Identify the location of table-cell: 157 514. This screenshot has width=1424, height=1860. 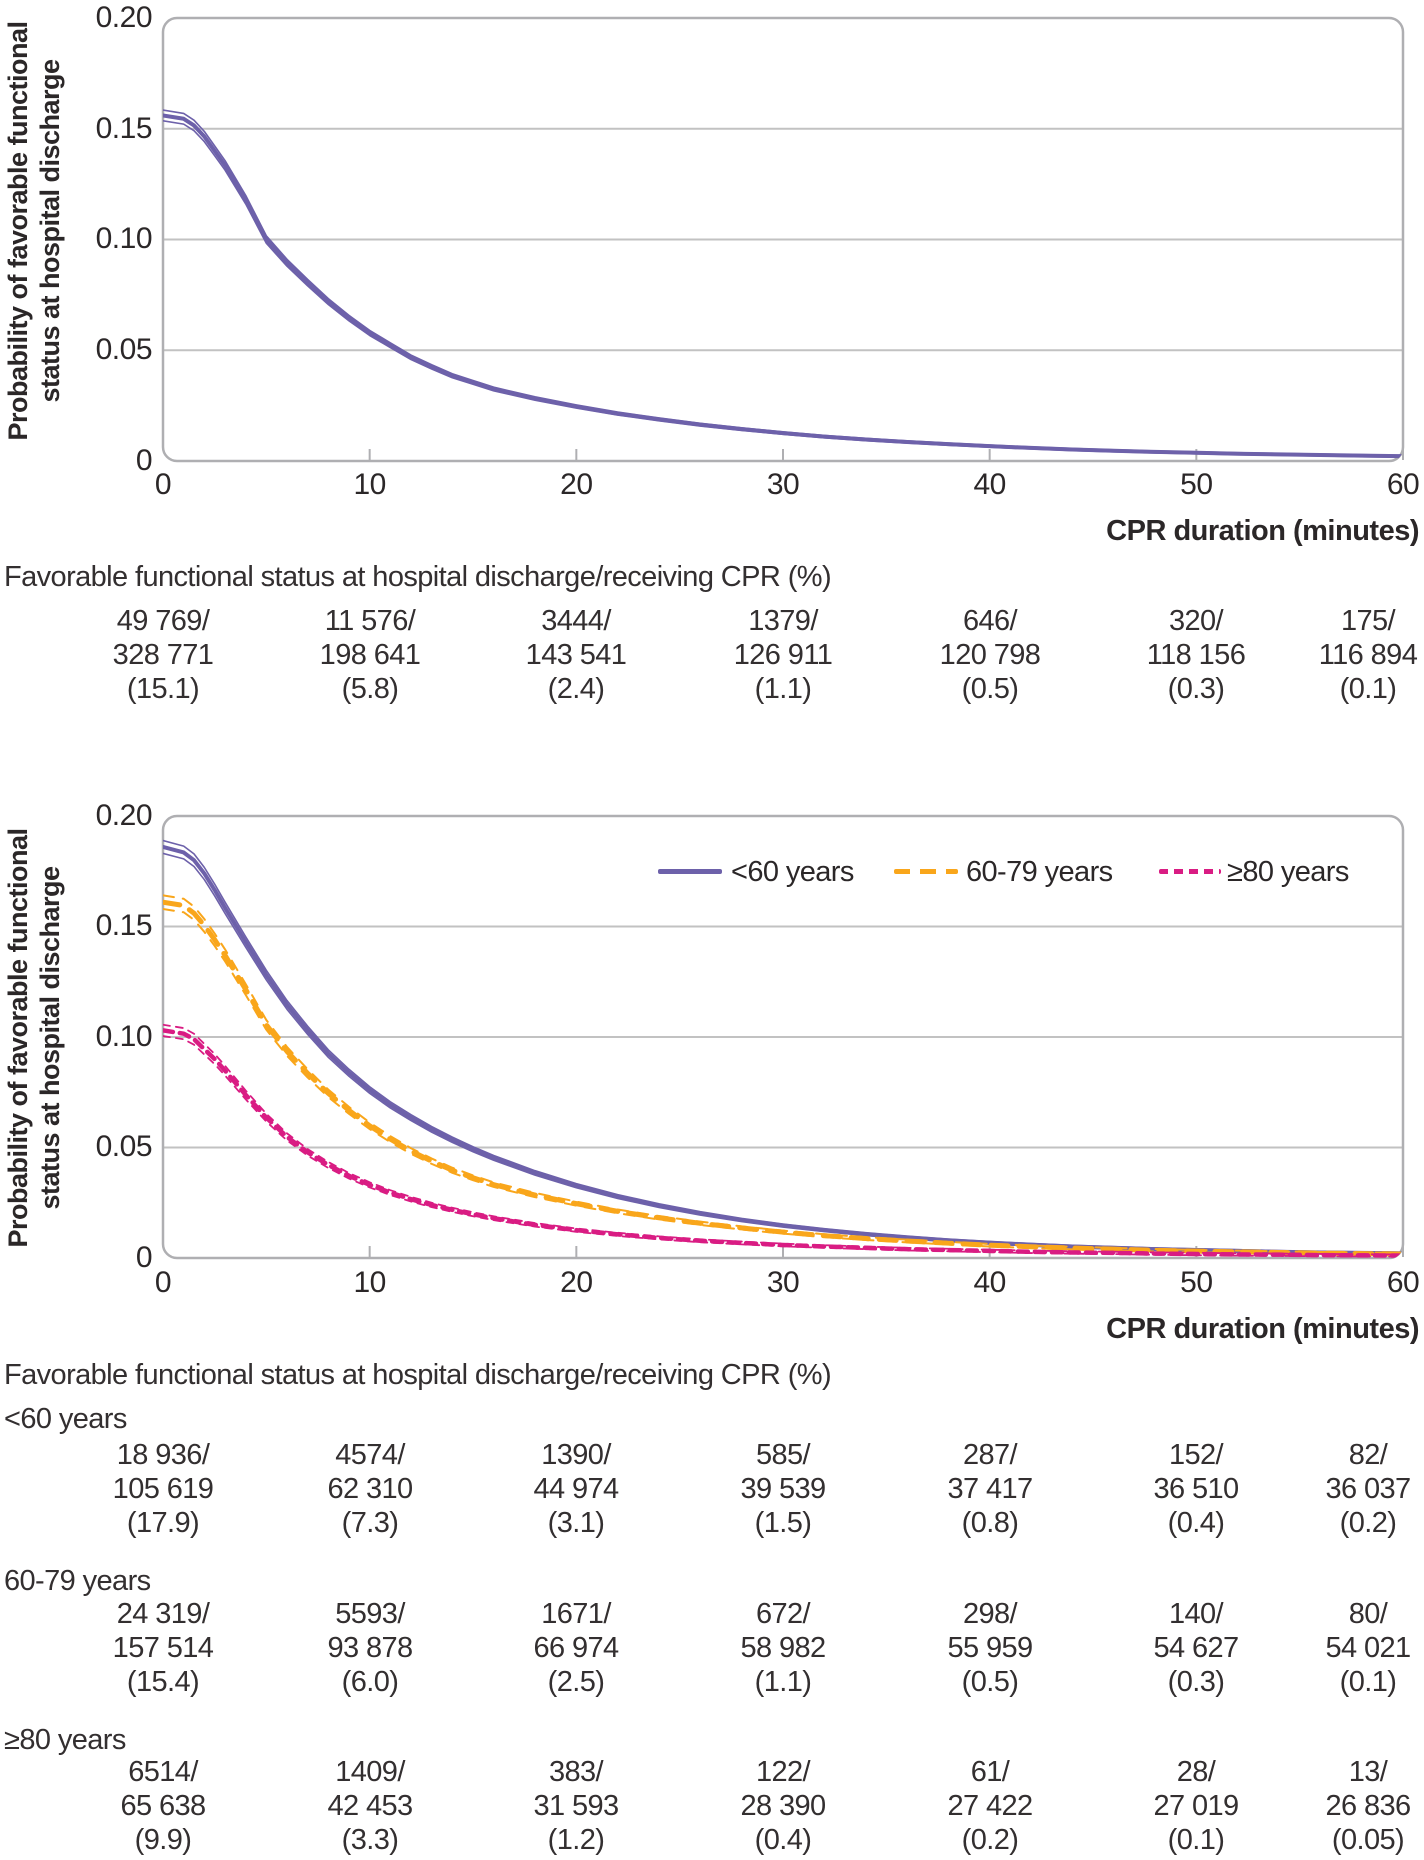
(163, 1648).